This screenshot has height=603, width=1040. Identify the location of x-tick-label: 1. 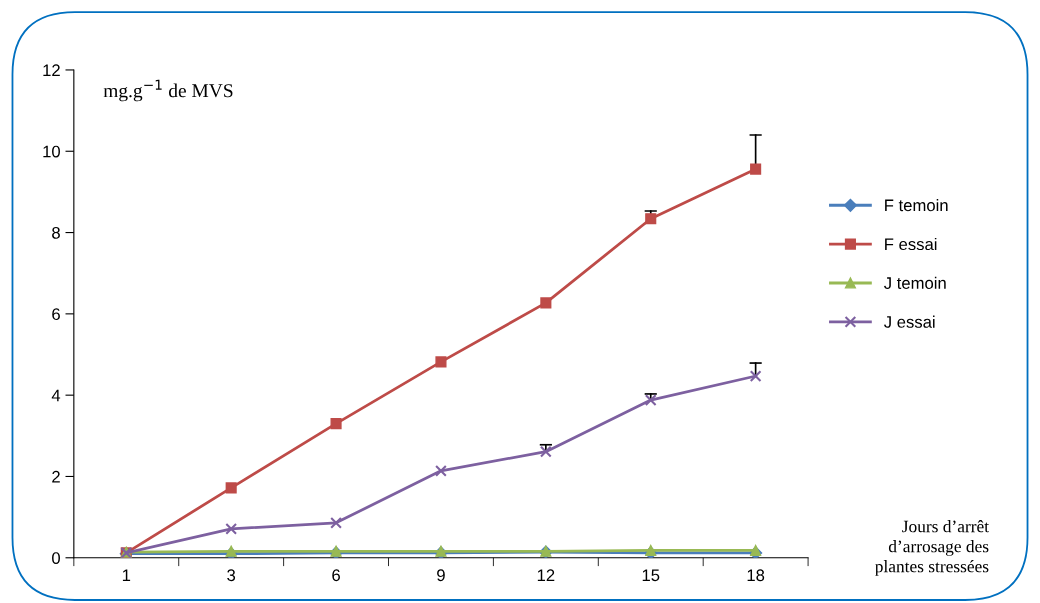
(126, 575).